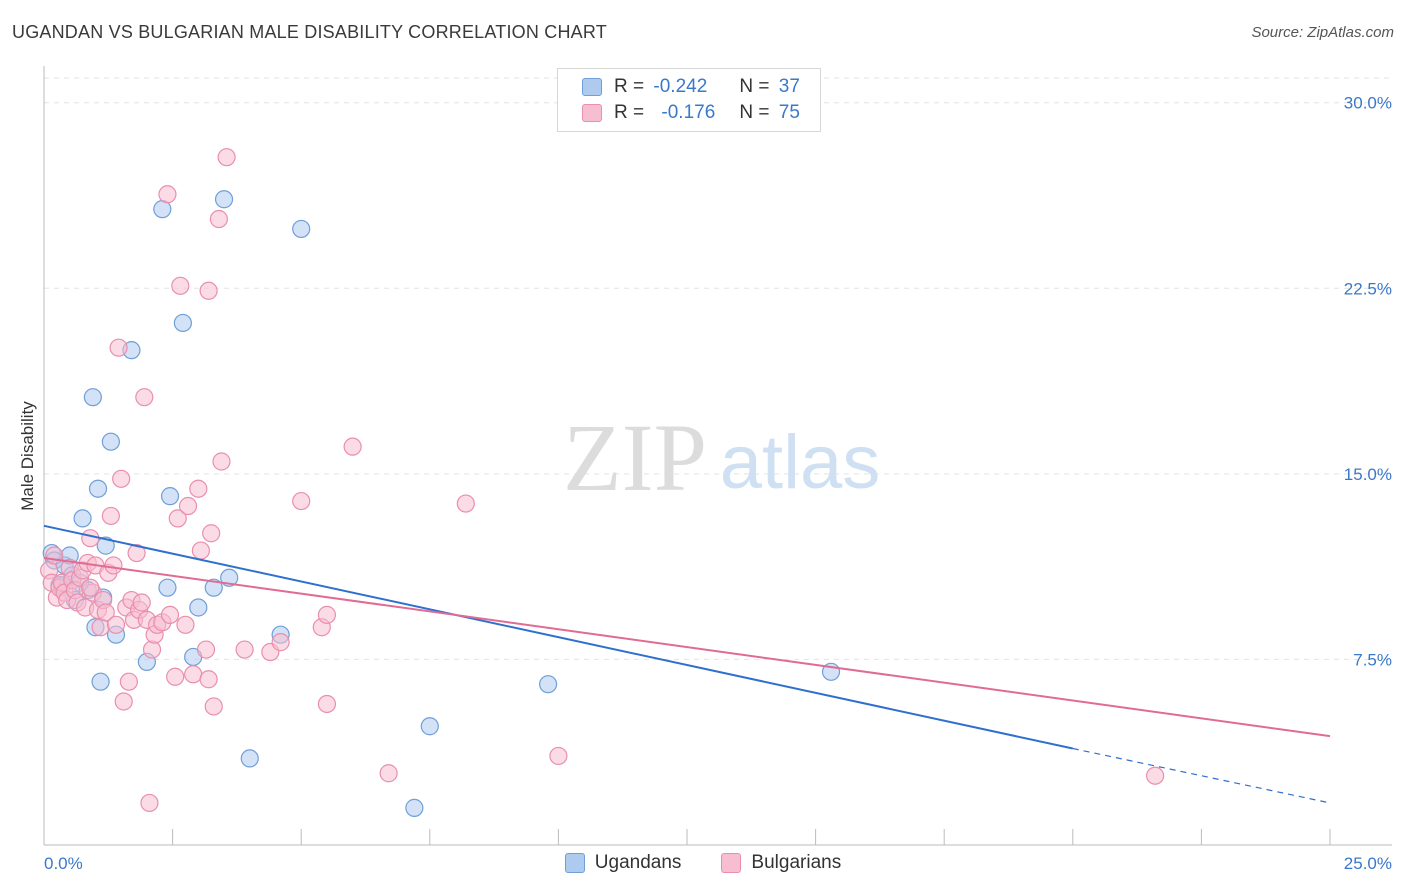 The image size is (1406, 892). Describe the element at coordinates (1322, 32) in the screenshot. I see `source-label: Source: ZipAtlas.com` at that location.